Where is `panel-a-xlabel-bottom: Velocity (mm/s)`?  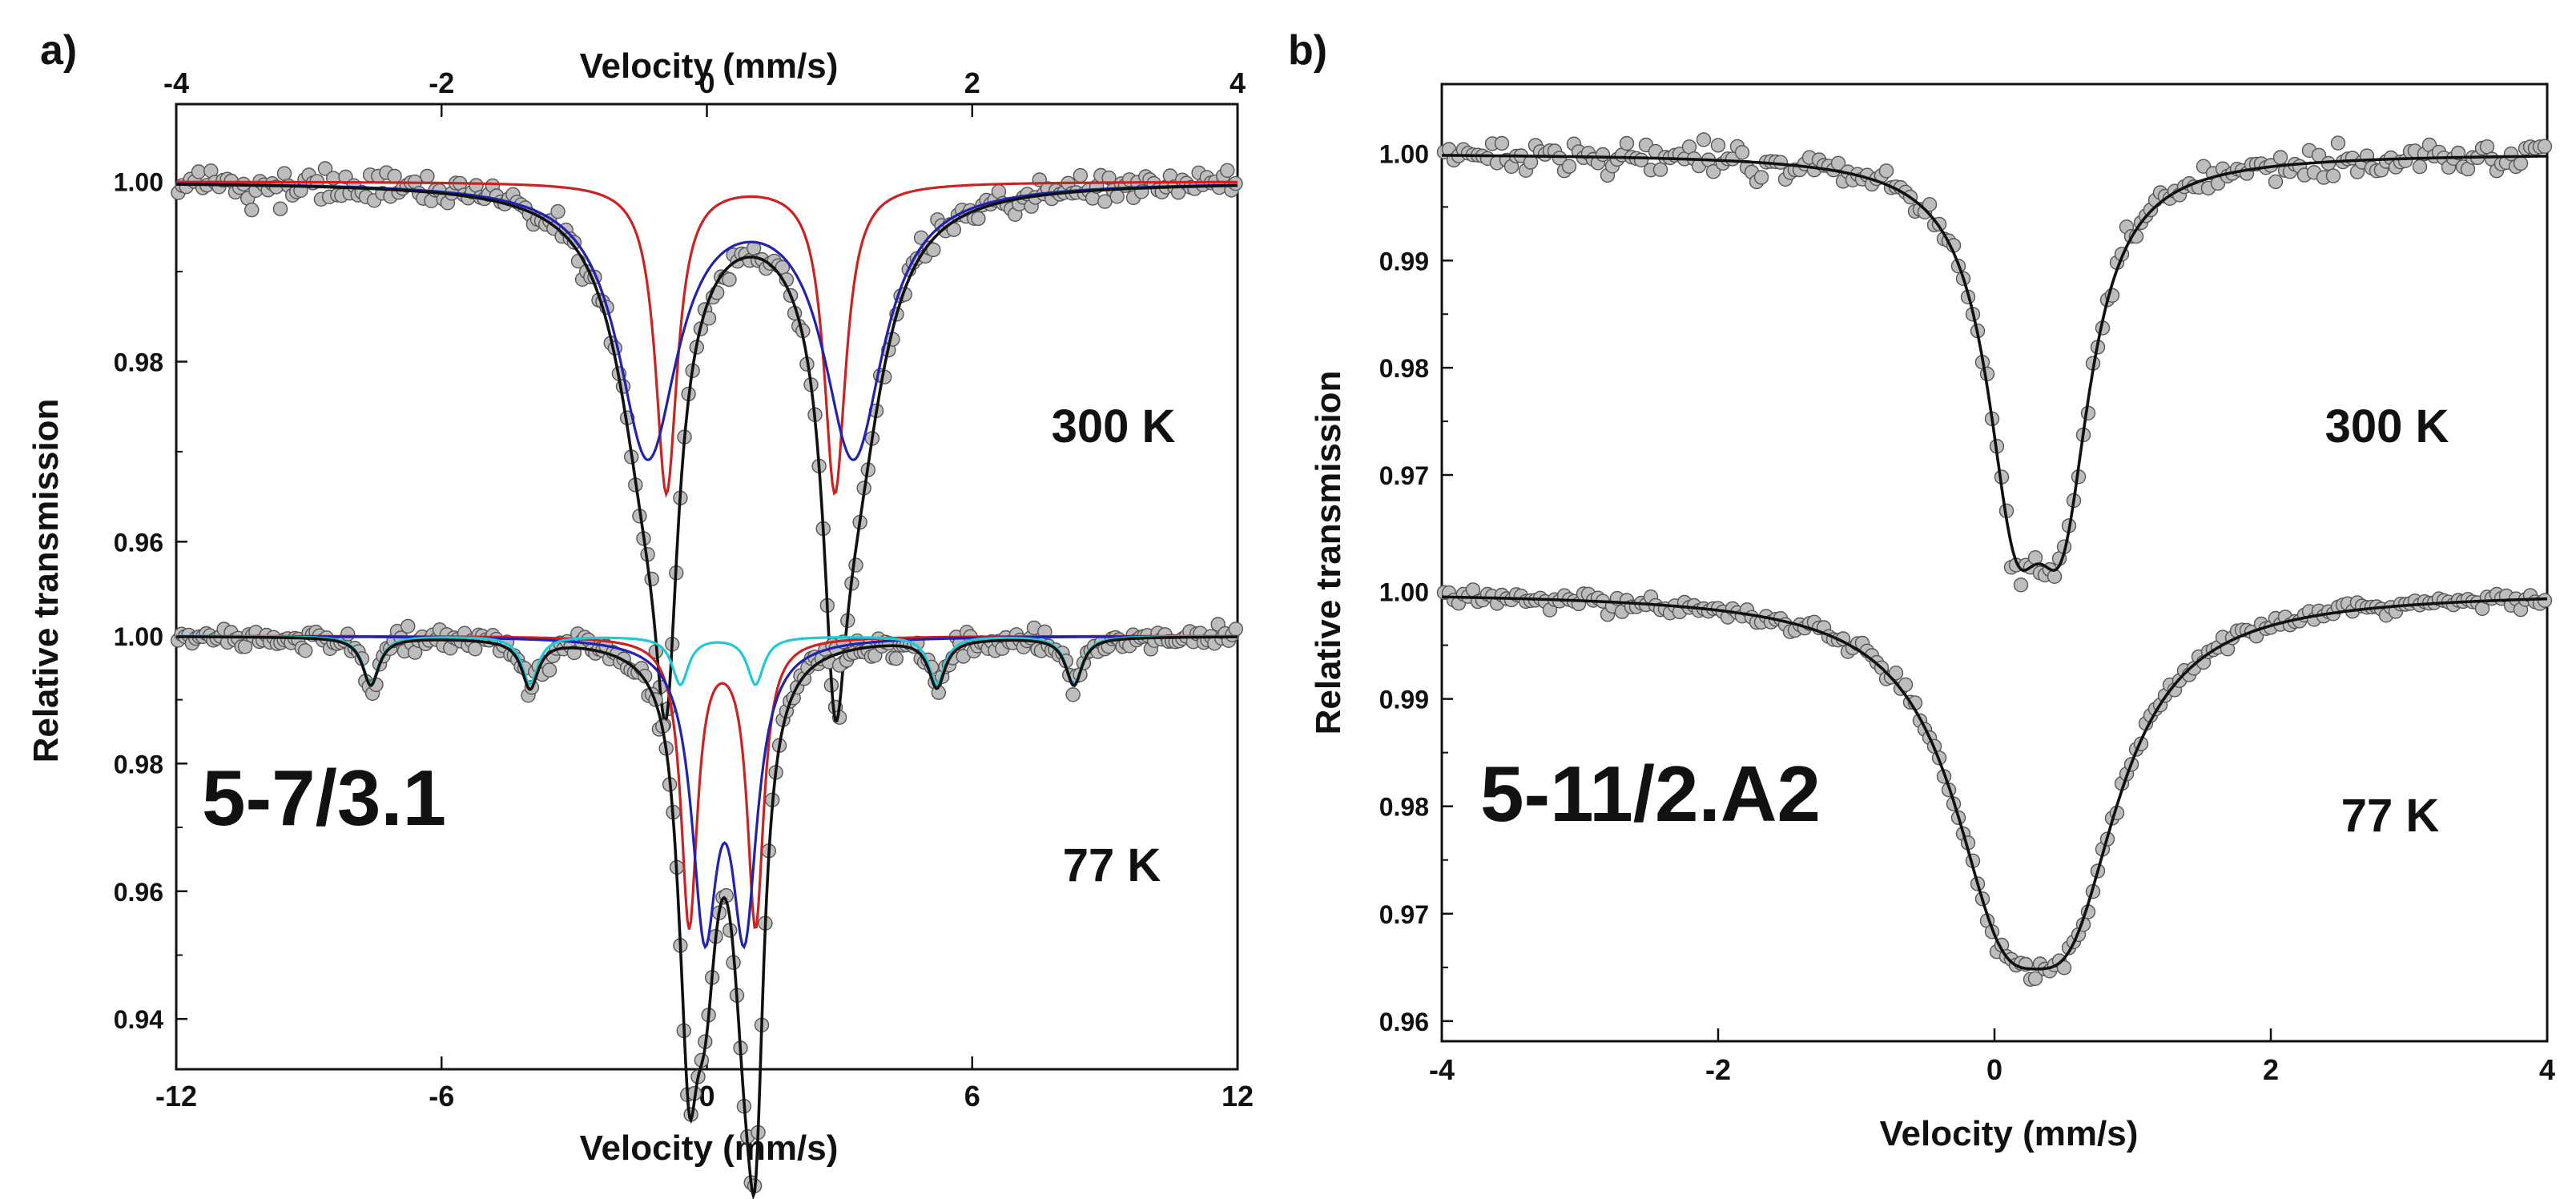 panel-a-xlabel-bottom: Velocity (mm/s) is located at coordinates (709, 1148).